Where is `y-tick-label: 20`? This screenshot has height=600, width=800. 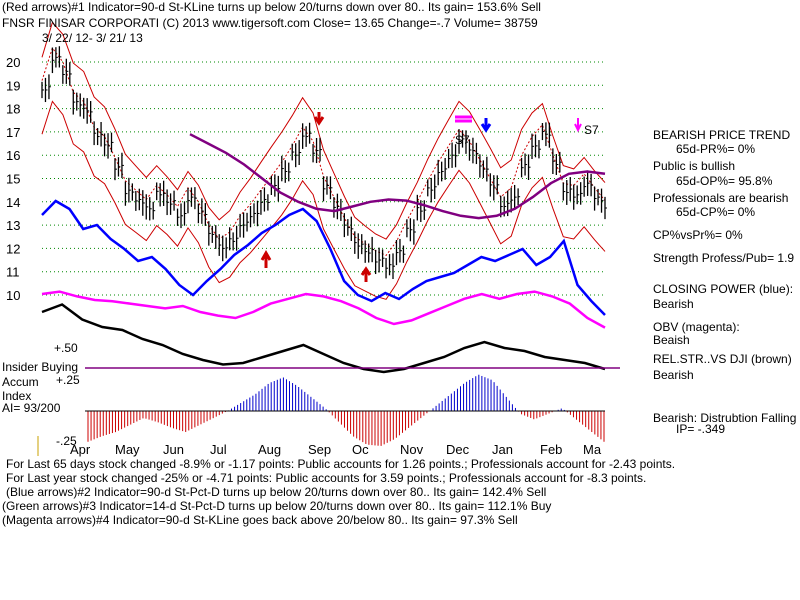 y-tick-label: 20 is located at coordinates (13, 62).